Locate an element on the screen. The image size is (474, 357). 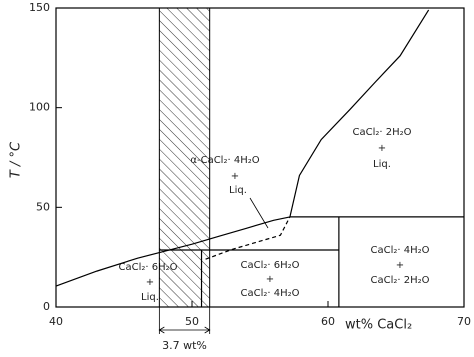
y-tick-label: 100 is located at coordinates (39, 107).